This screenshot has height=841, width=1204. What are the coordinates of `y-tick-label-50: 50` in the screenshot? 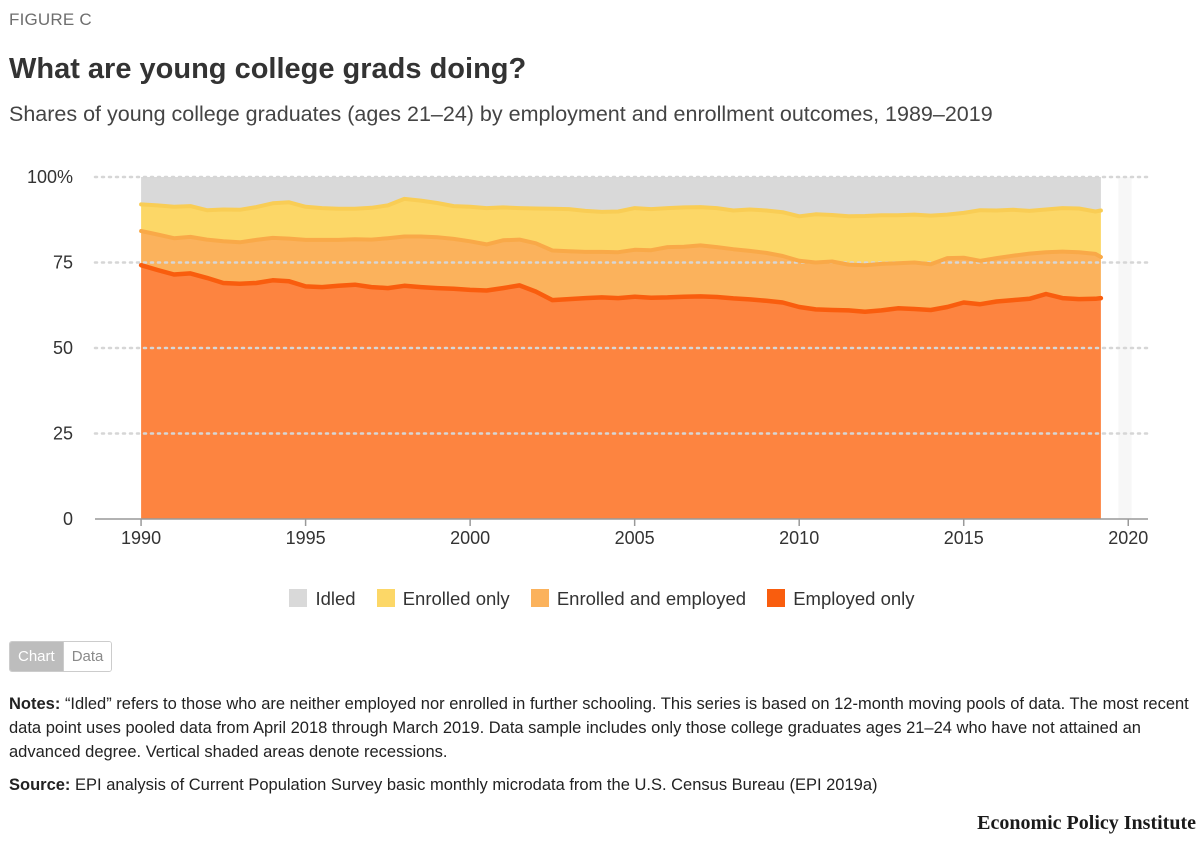 It's located at (63, 348).